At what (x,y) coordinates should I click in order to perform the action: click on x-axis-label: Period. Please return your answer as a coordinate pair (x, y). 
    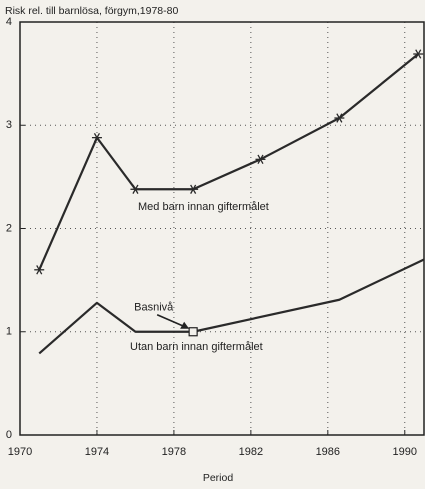
    Looking at the image, I should click on (218, 478).